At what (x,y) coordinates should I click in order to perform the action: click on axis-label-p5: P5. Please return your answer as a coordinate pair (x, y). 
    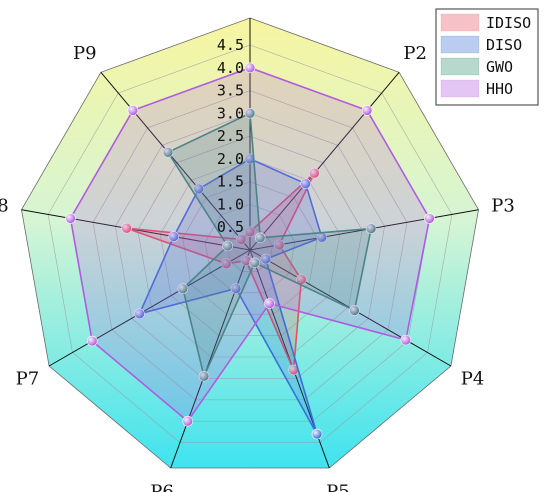
    Looking at the image, I should click on (338, 487).